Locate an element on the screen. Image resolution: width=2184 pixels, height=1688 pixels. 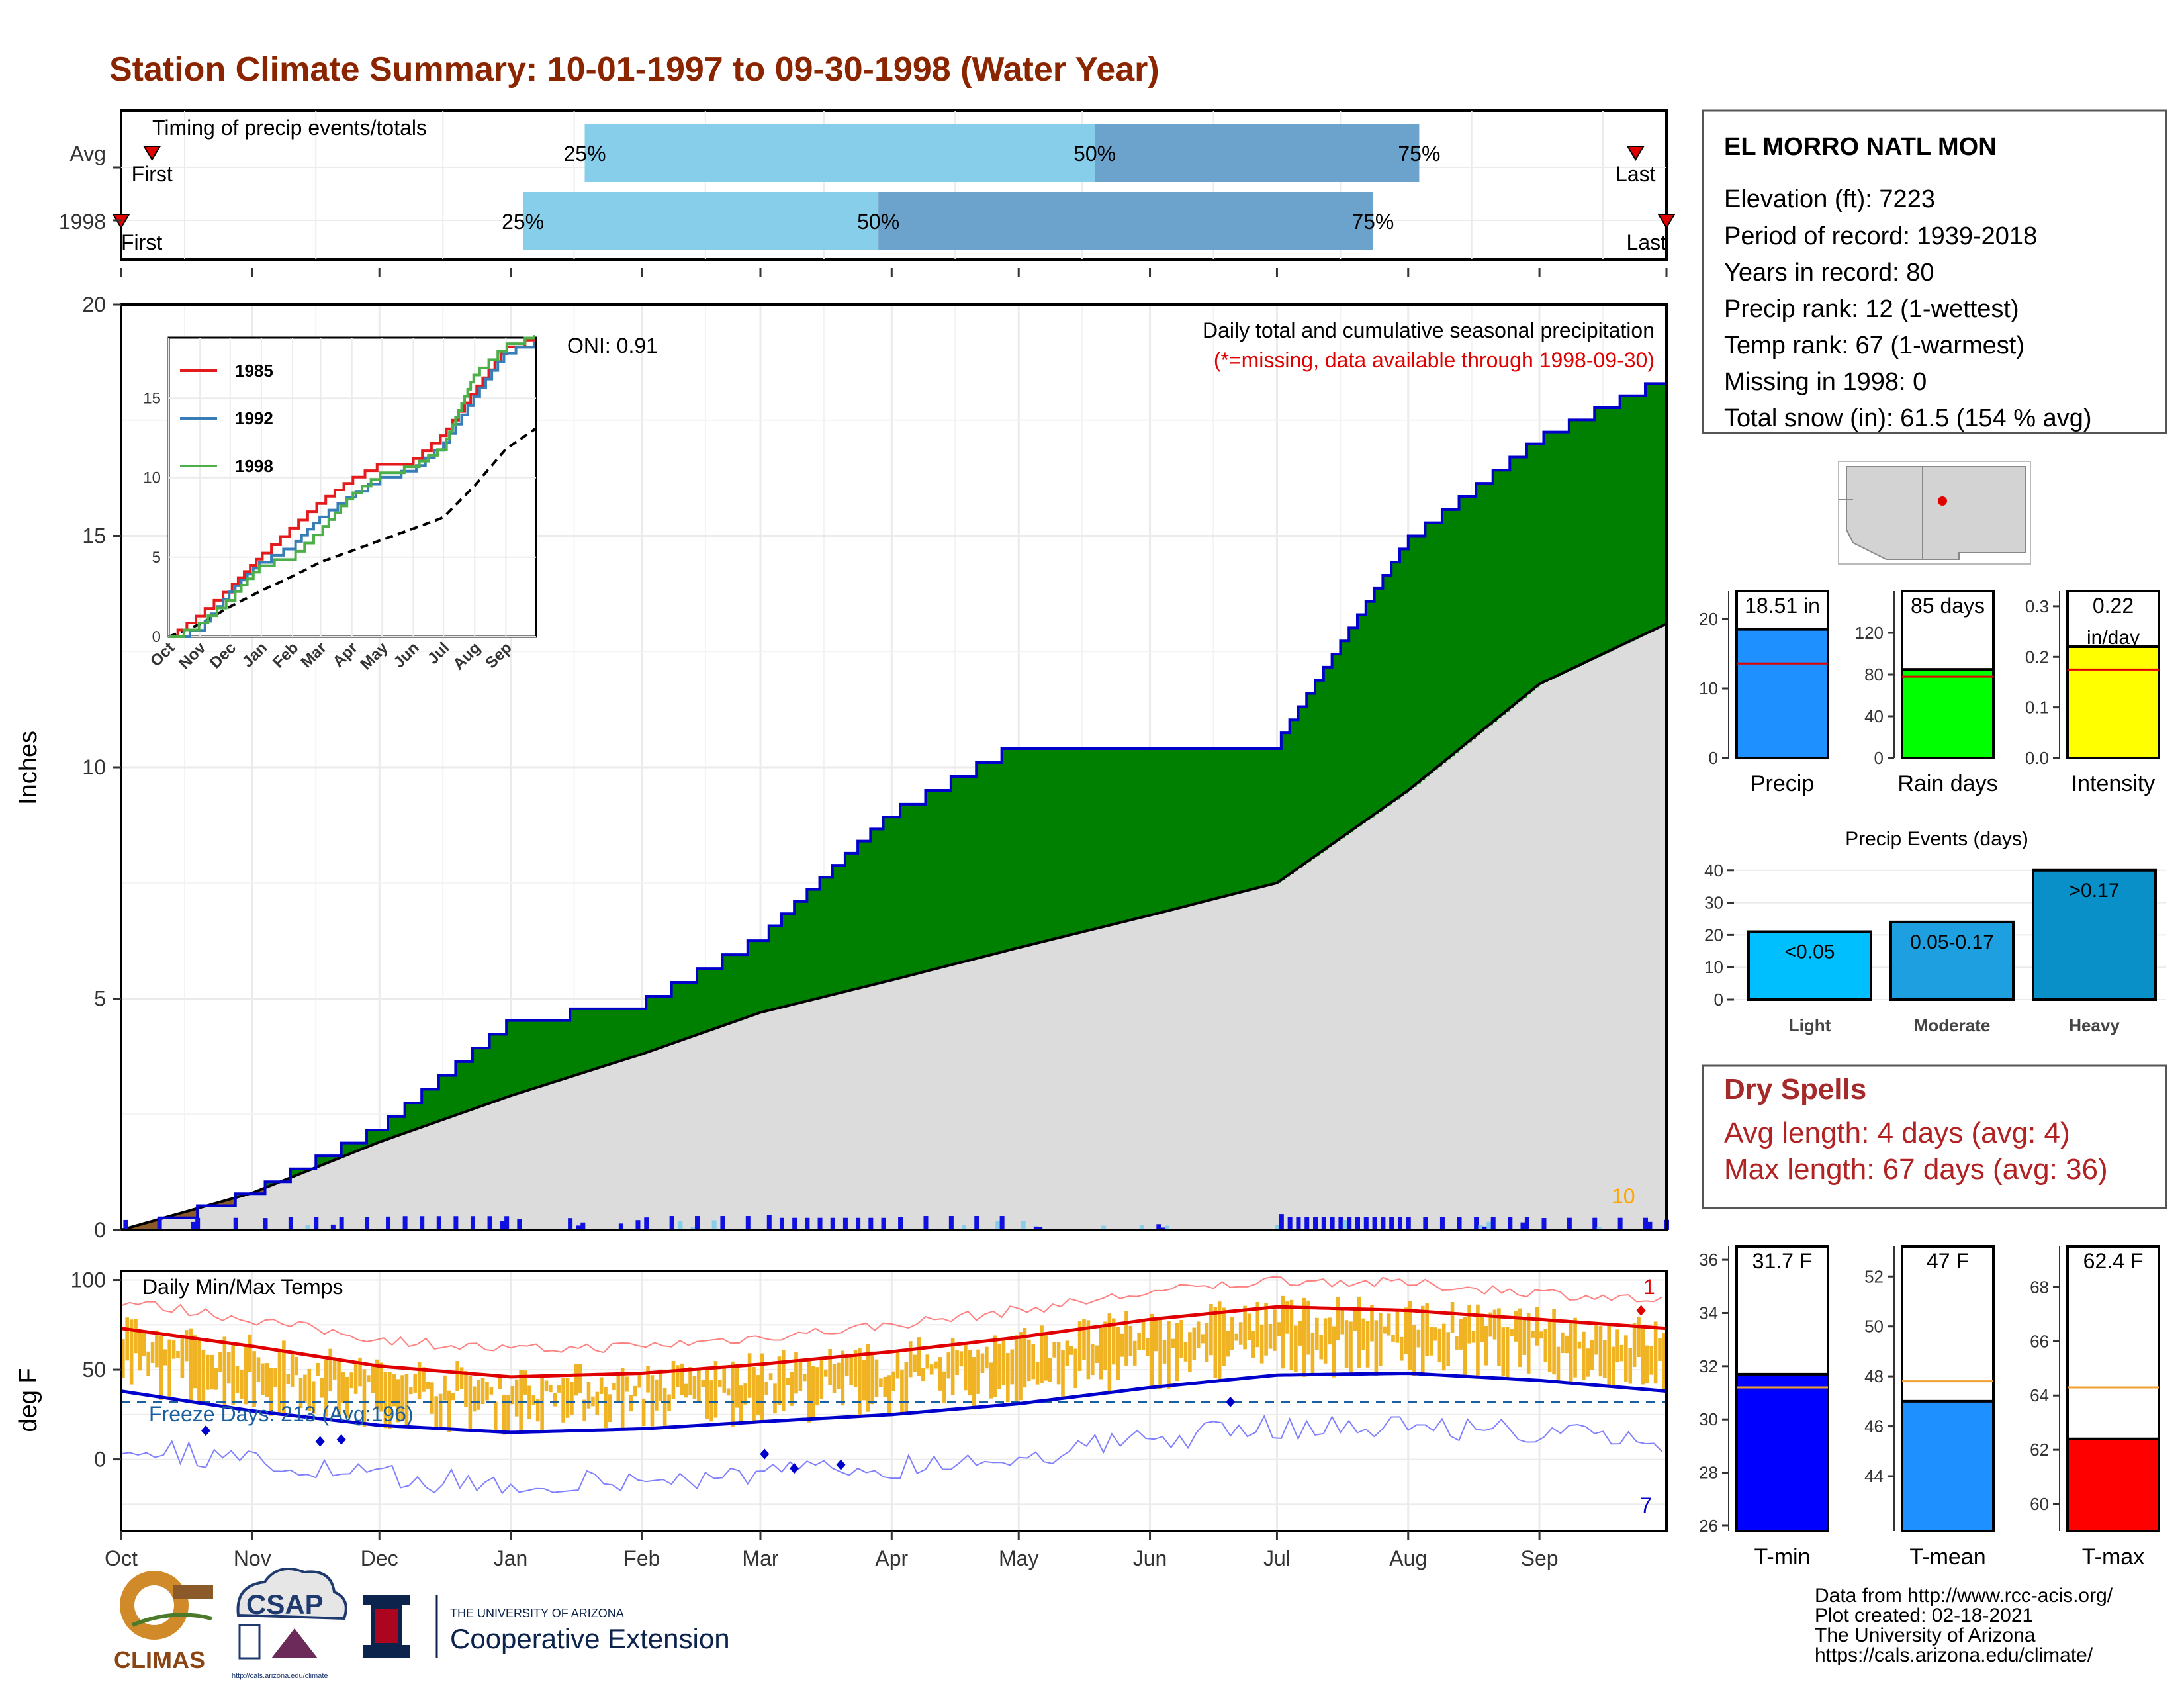
y-tick-label: 32 is located at coordinates (1709, 1366).